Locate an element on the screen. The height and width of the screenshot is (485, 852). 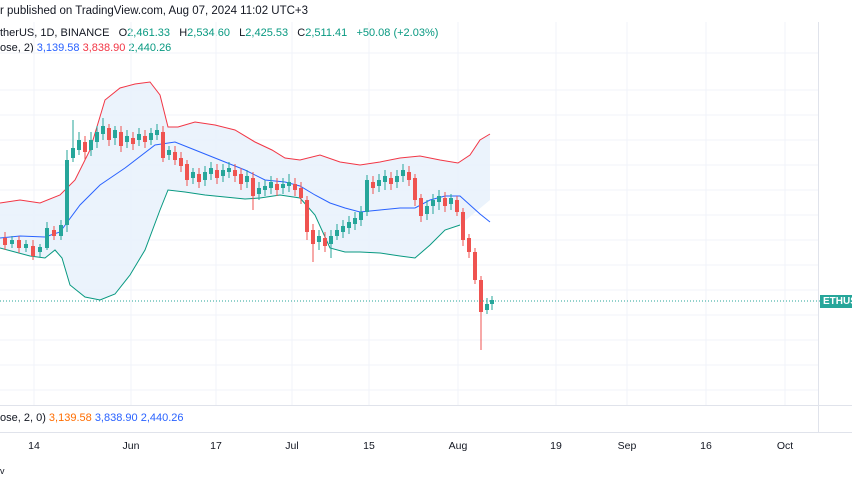
bb-params: ose, 2) is located at coordinates (17, 48).